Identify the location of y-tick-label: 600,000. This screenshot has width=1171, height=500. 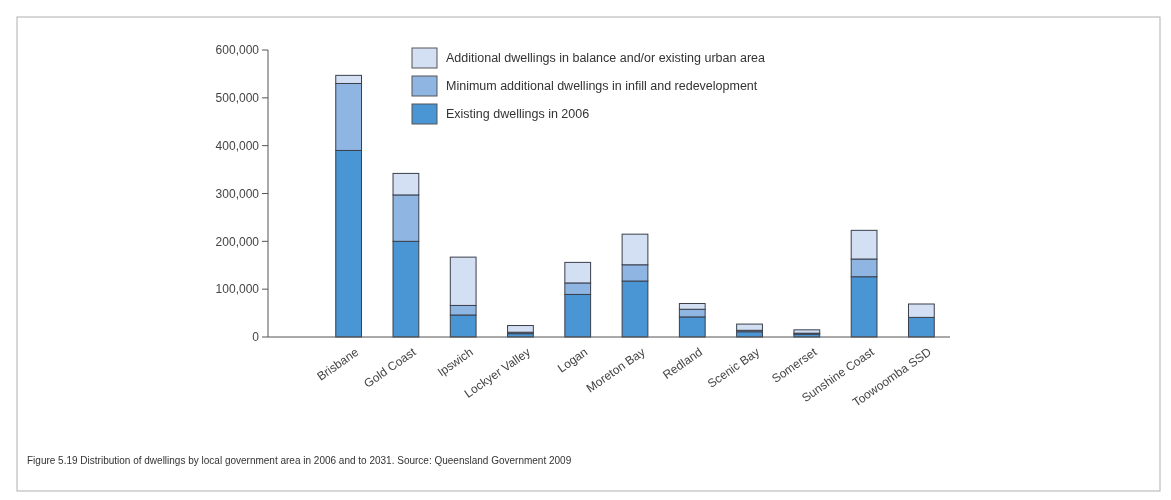
(237, 50).